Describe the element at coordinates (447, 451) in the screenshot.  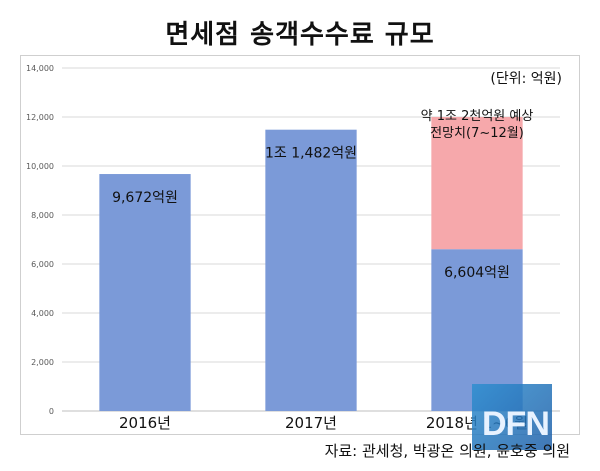
I see `source-note: 자료: 관세청, 박광온 의원, 윤호중 의원` at that location.